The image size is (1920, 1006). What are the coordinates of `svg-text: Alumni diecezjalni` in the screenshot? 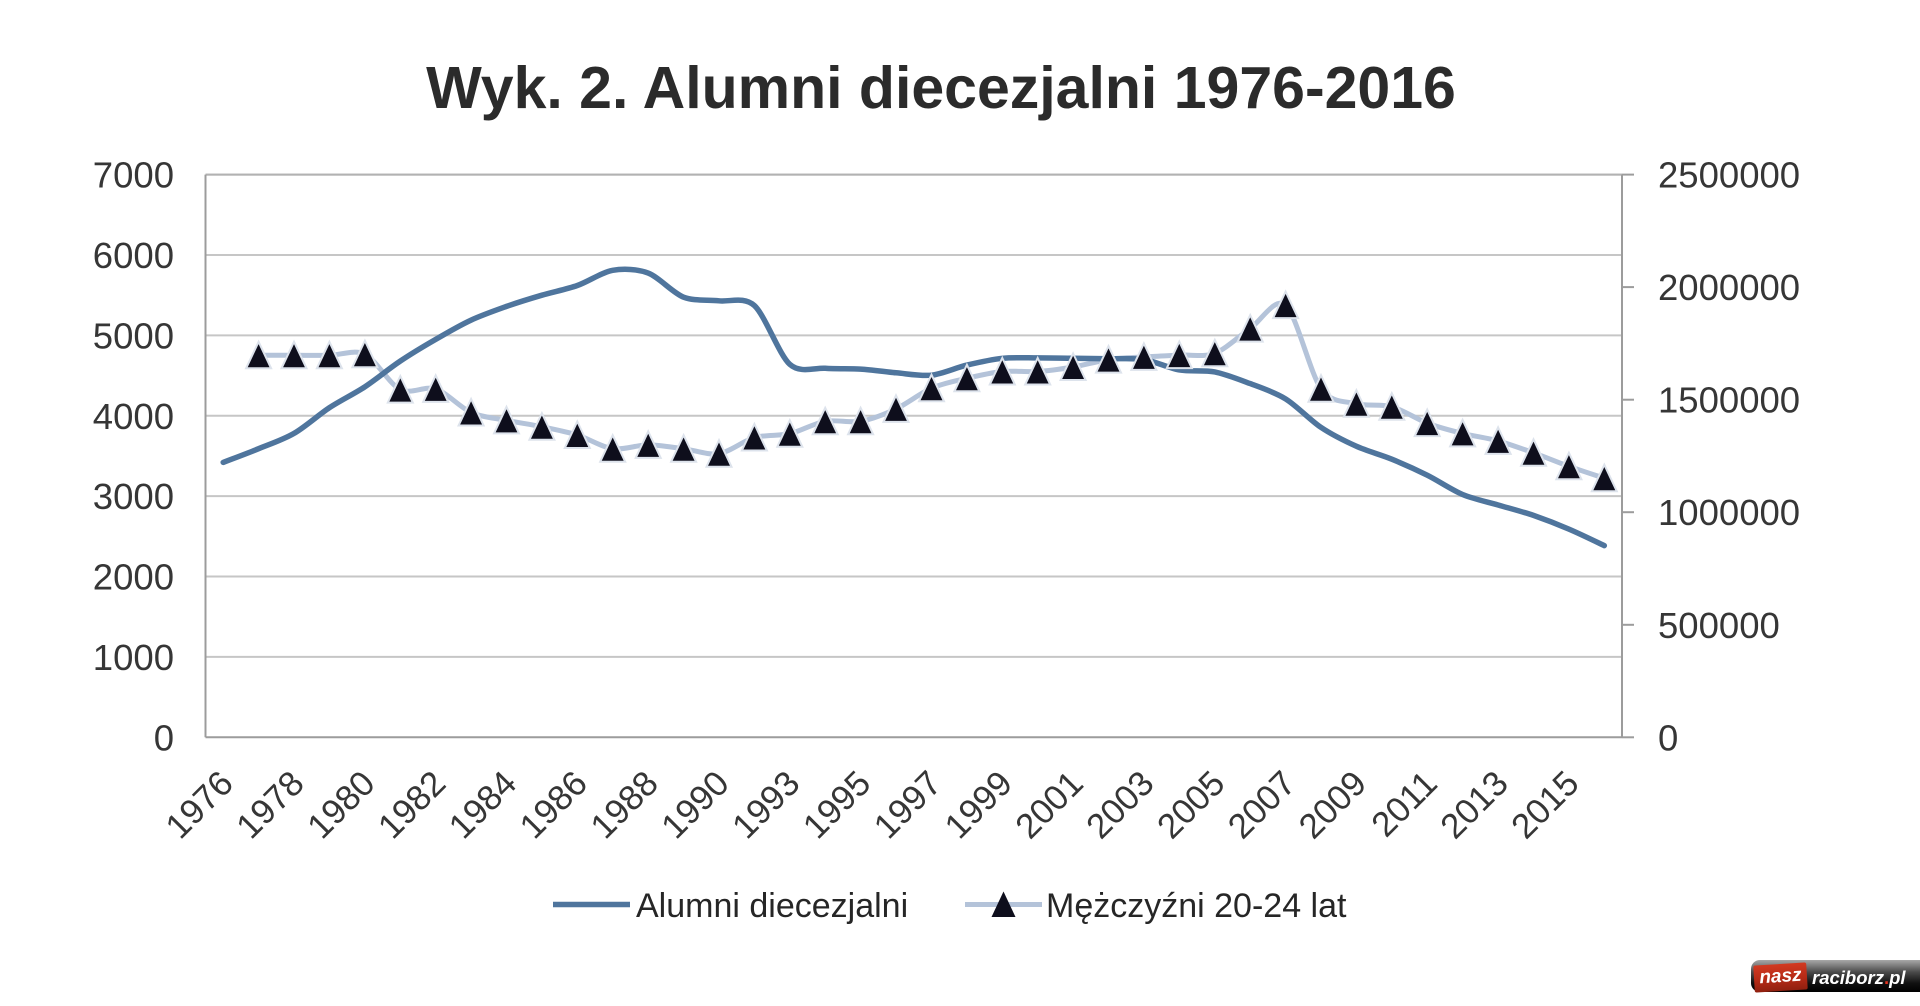 It's located at (772, 906).